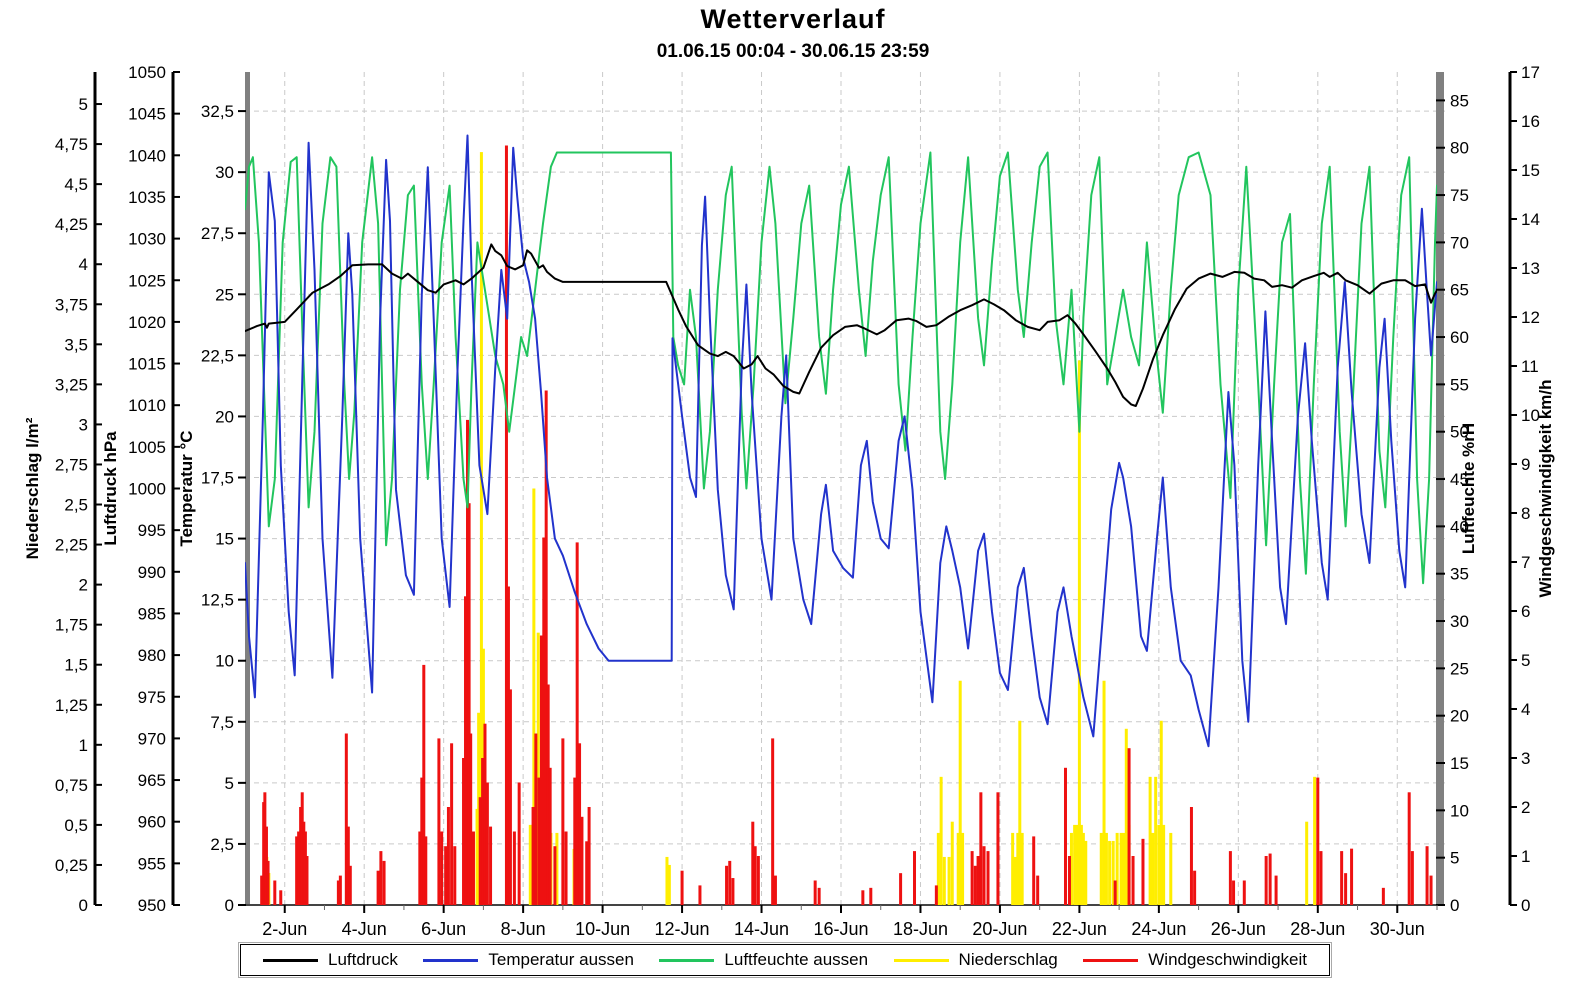 The height and width of the screenshot is (986, 1586). I want to click on wind-tick-label: 10, so click(1530, 415).